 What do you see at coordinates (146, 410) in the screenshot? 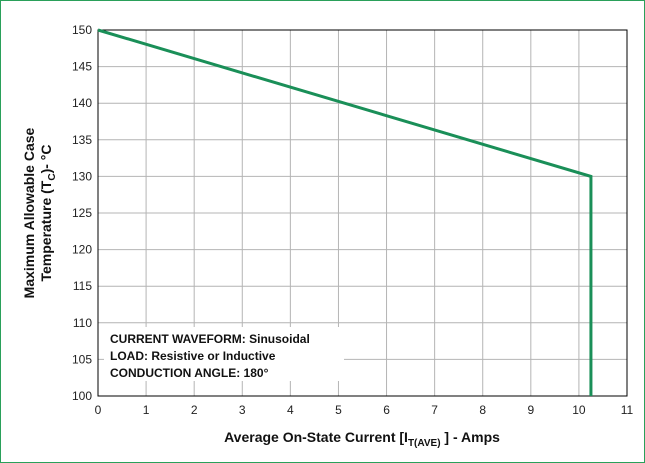
I see `x-tick-label: 1` at bounding box center [146, 410].